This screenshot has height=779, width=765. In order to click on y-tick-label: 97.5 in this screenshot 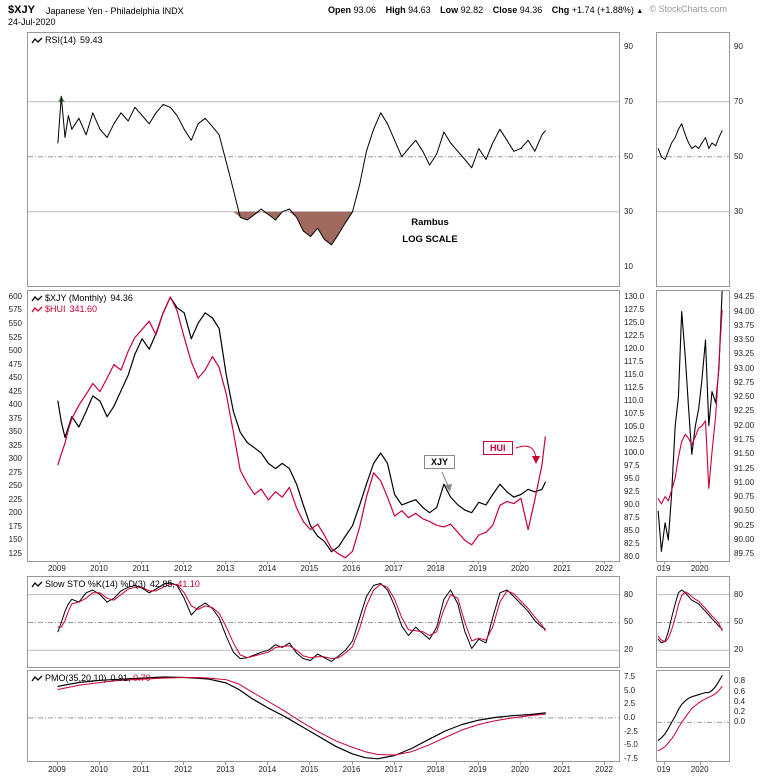, I will do `click(632, 465)`.